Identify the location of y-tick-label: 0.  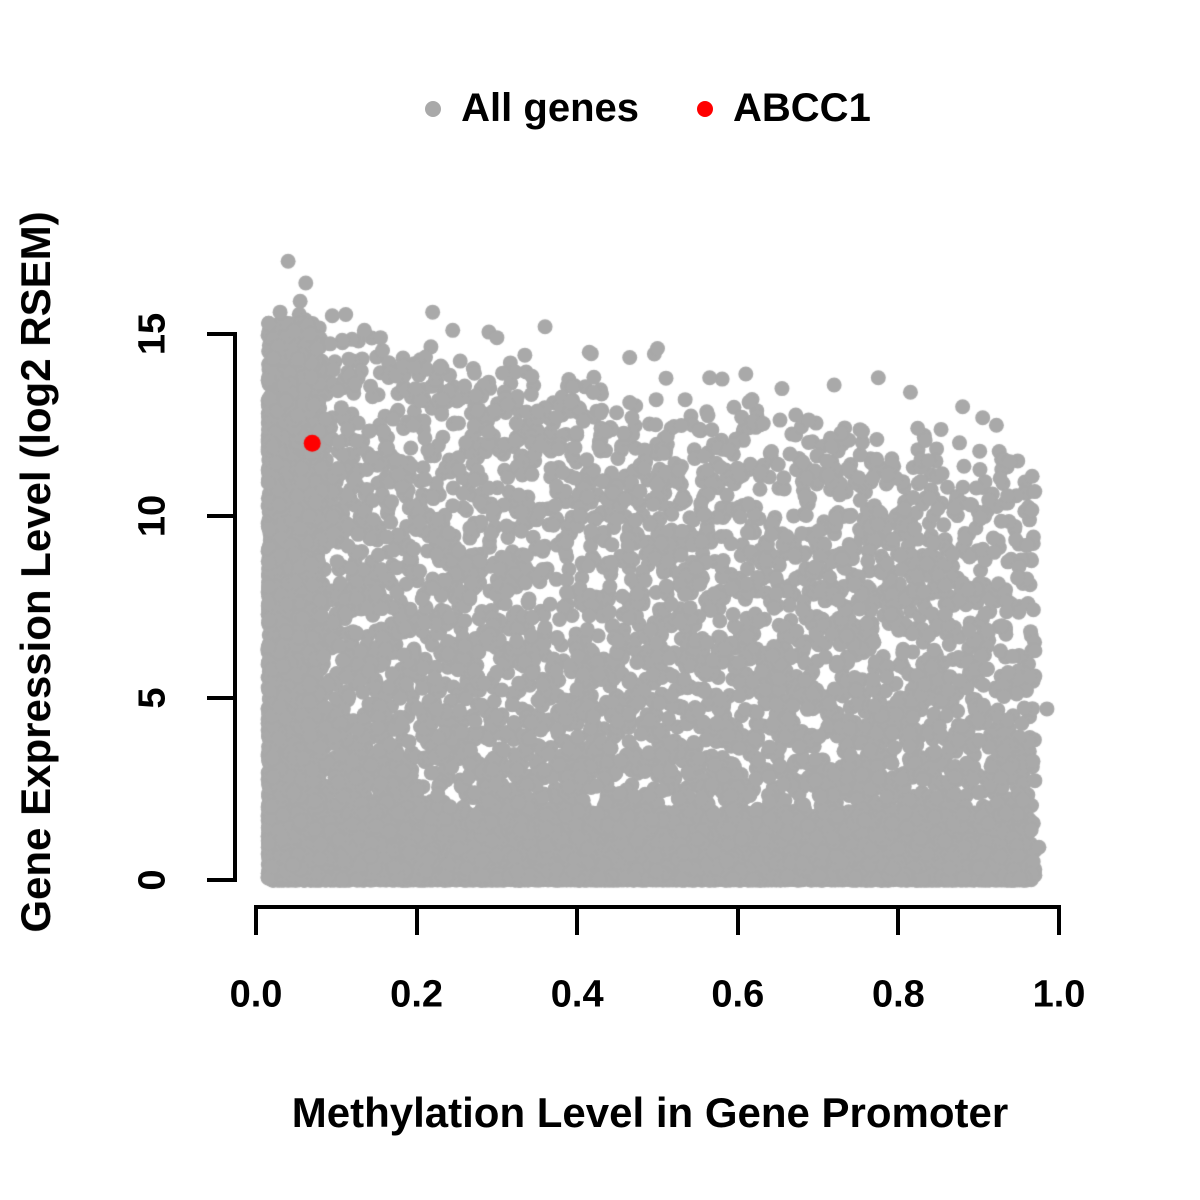
(152, 880).